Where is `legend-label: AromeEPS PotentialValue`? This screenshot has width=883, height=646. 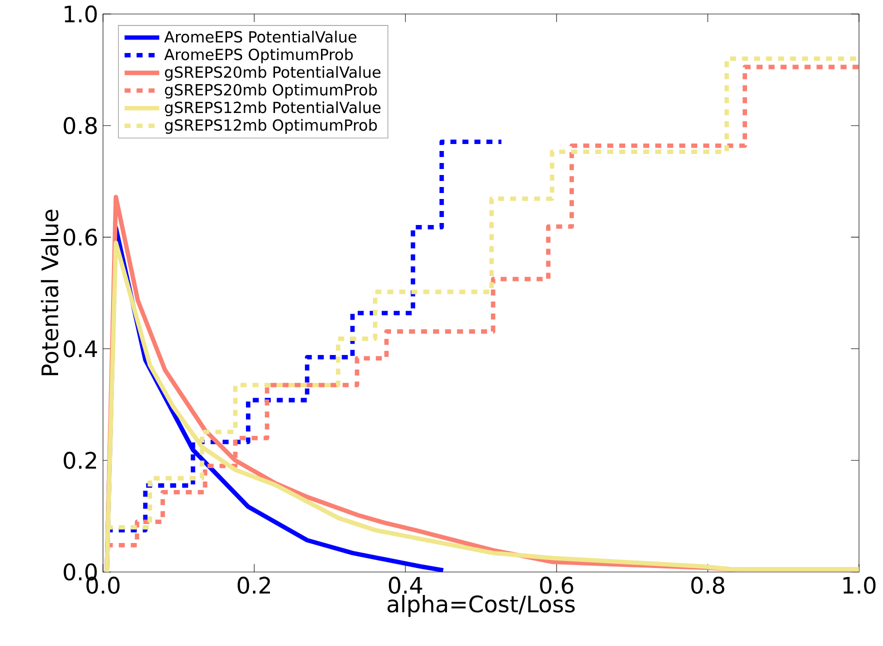 legend-label: AromeEPS PotentialValue is located at coordinates (260, 36).